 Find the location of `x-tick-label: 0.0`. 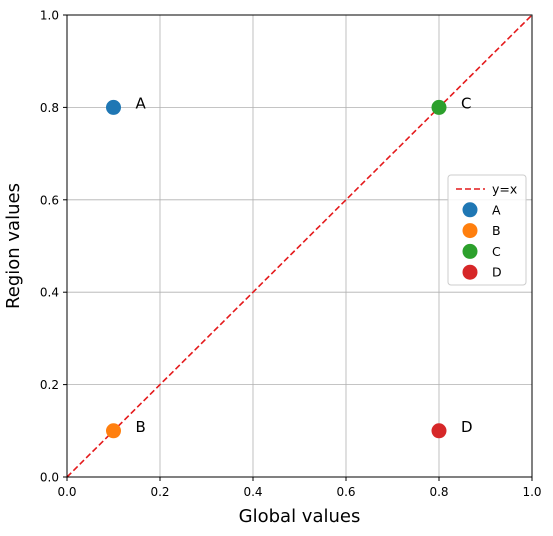

x-tick-label: 0.0 is located at coordinates (66, 492).